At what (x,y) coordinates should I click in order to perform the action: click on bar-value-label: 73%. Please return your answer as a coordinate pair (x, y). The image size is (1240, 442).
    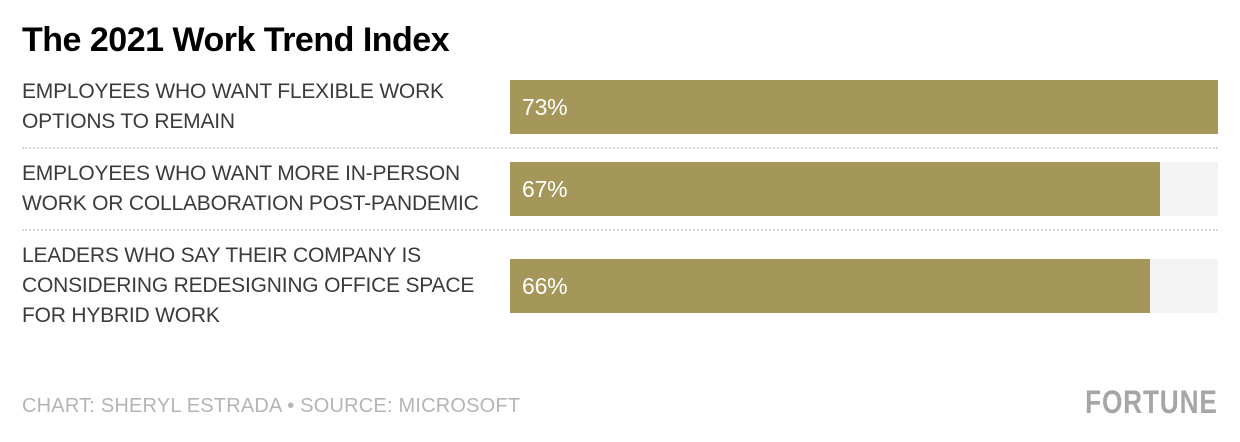
    Looking at the image, I should click on (545, 106).